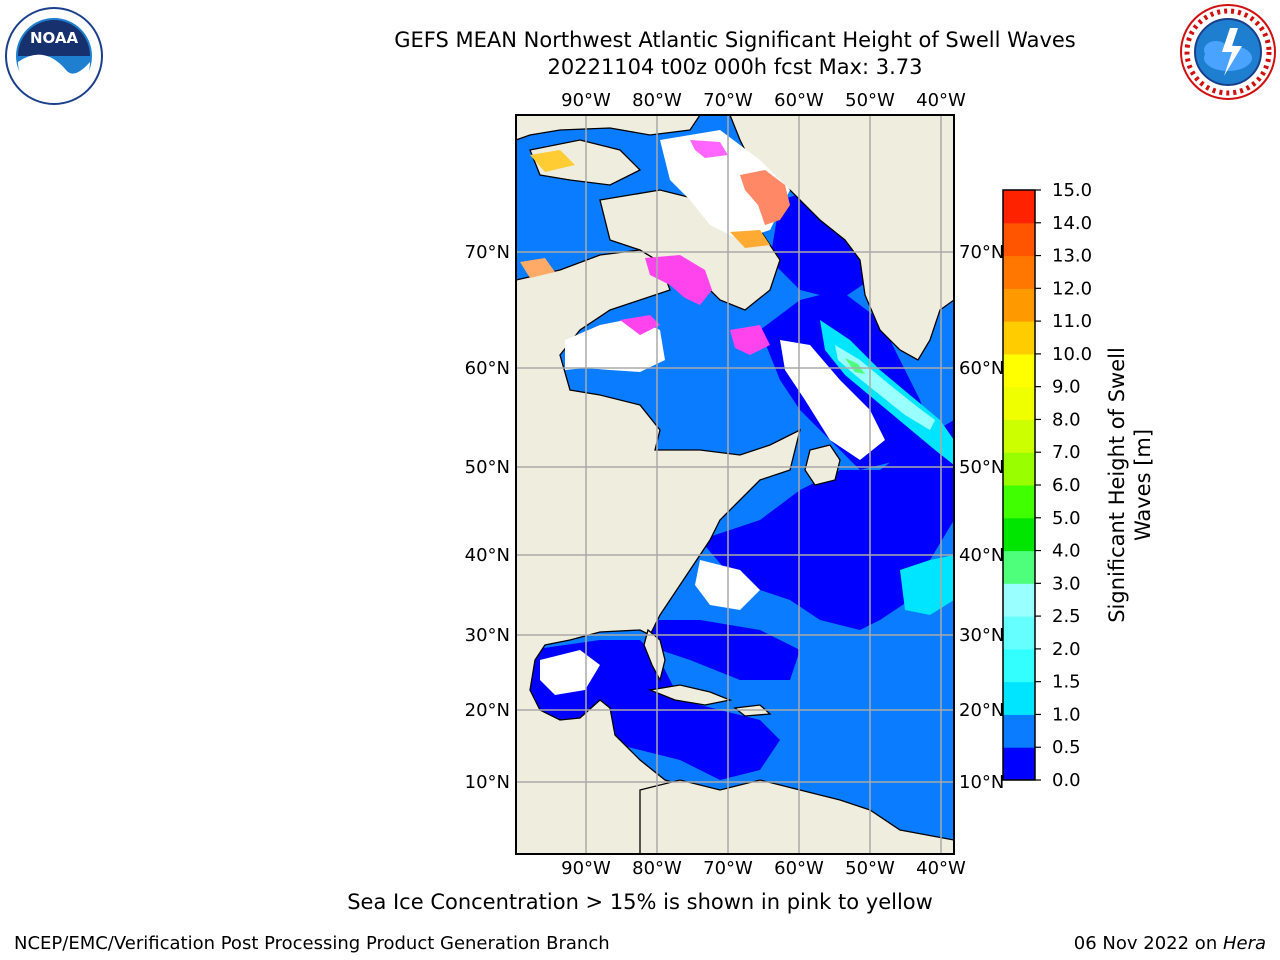  What do you see at coordinates (54, 38) in the screenshot?
I see `svg-text: NOAA` at bounding box center [54, 38].